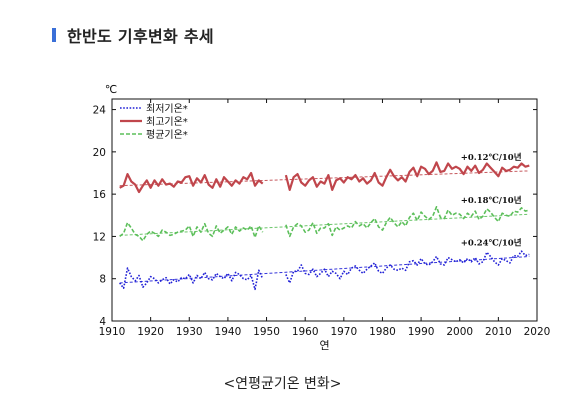 The height and width of the screenshot is (407, 565). Describe the element at coordinates (167, 122) in the screenshot. I see `legend-label: 최고기온*` at that location.